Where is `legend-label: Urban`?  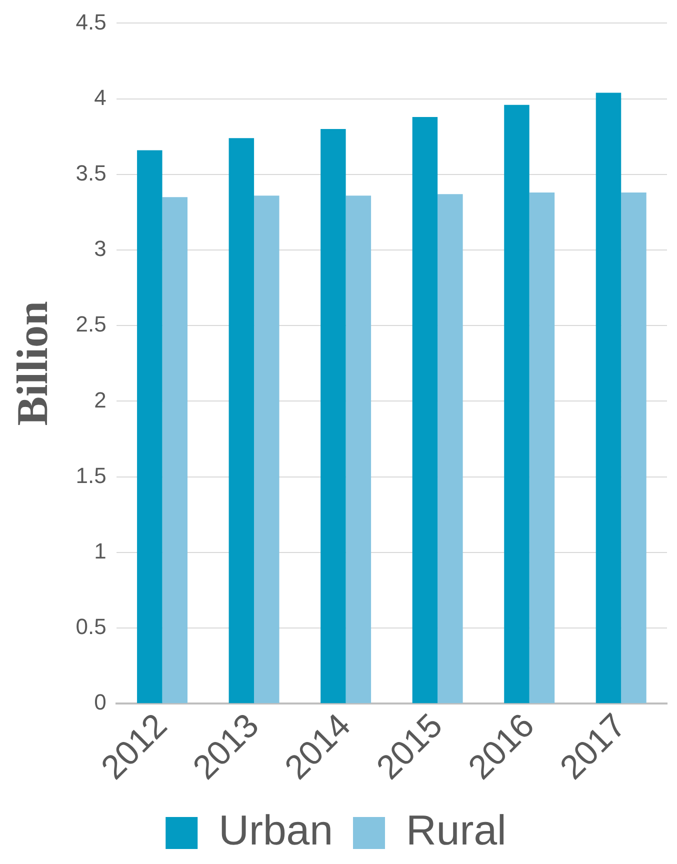
legend-label: Urban is located at coordinates (276, 830).